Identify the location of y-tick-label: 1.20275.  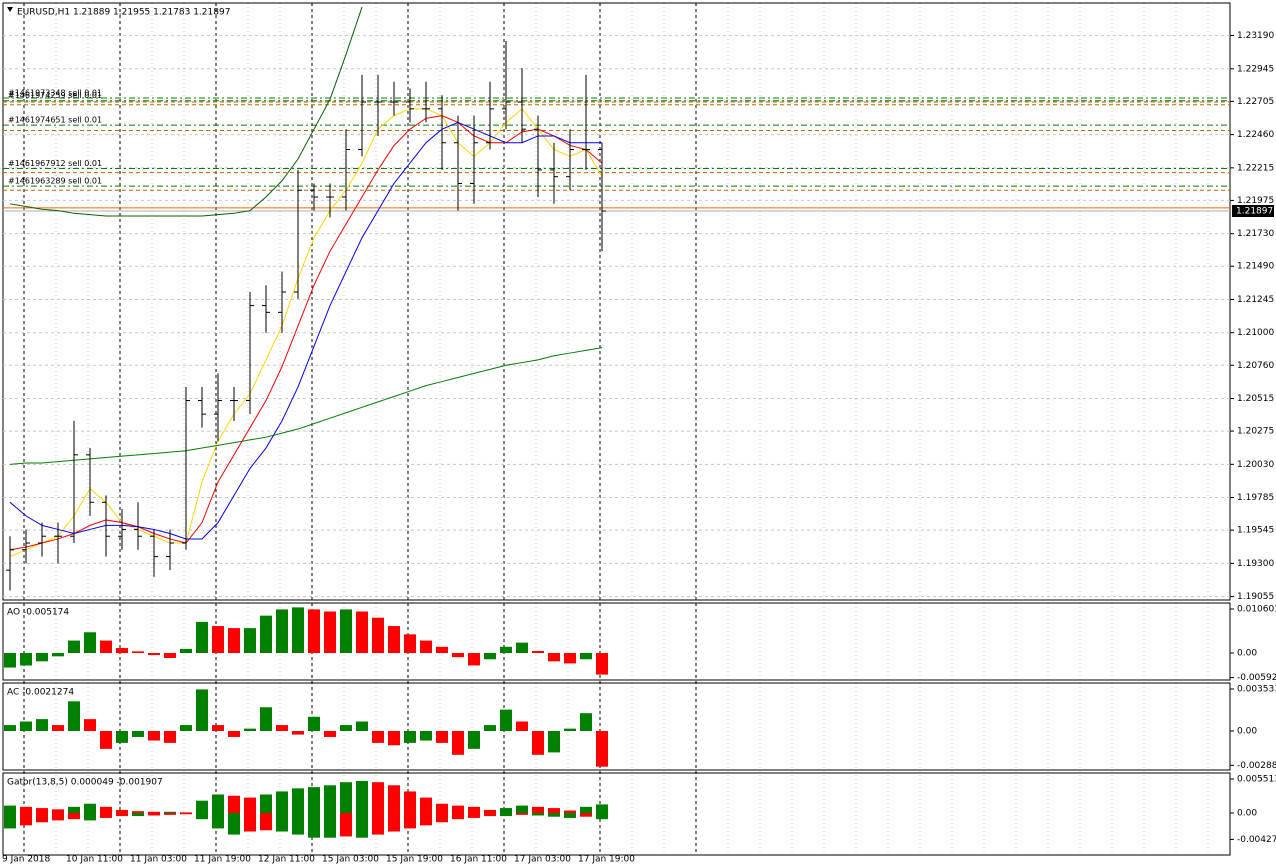
(1255, 432).